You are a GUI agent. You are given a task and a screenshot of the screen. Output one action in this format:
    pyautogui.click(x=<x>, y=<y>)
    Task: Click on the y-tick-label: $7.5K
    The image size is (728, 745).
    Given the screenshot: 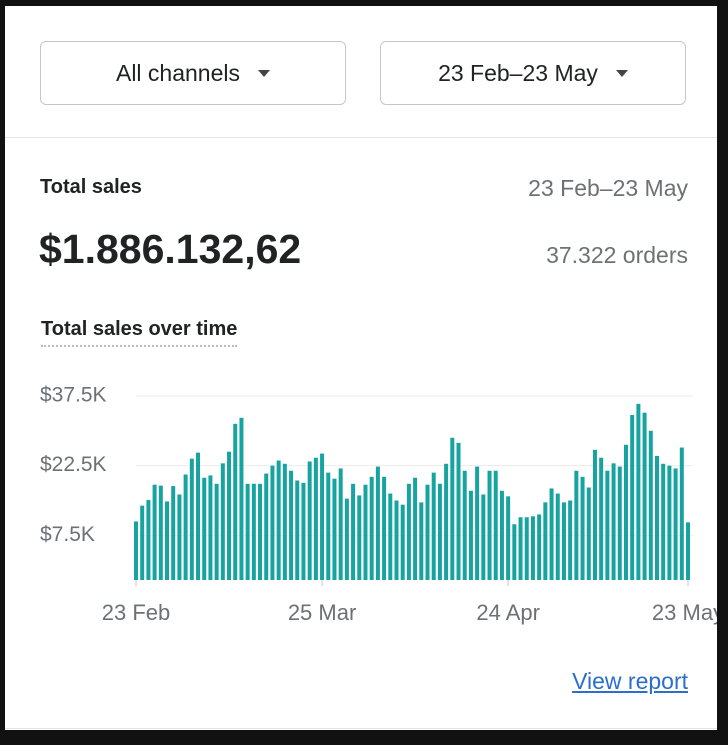 What is the action you would take?
    pyautogui.click(x=67, y=534)
    